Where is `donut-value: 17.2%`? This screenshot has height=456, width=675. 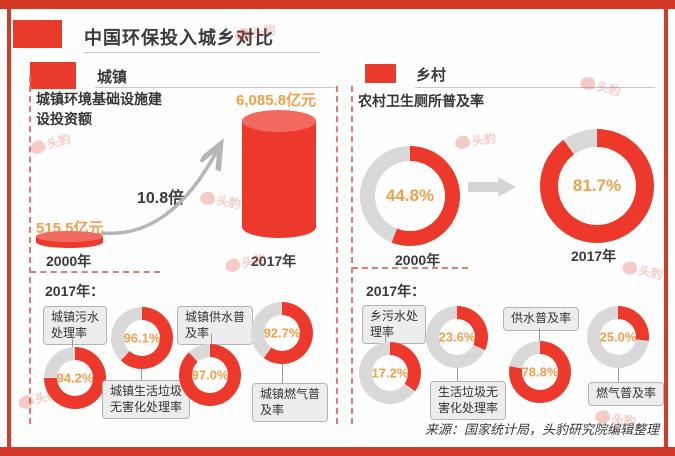 donut-value: 17.2% is located at coordinates (390, 373).